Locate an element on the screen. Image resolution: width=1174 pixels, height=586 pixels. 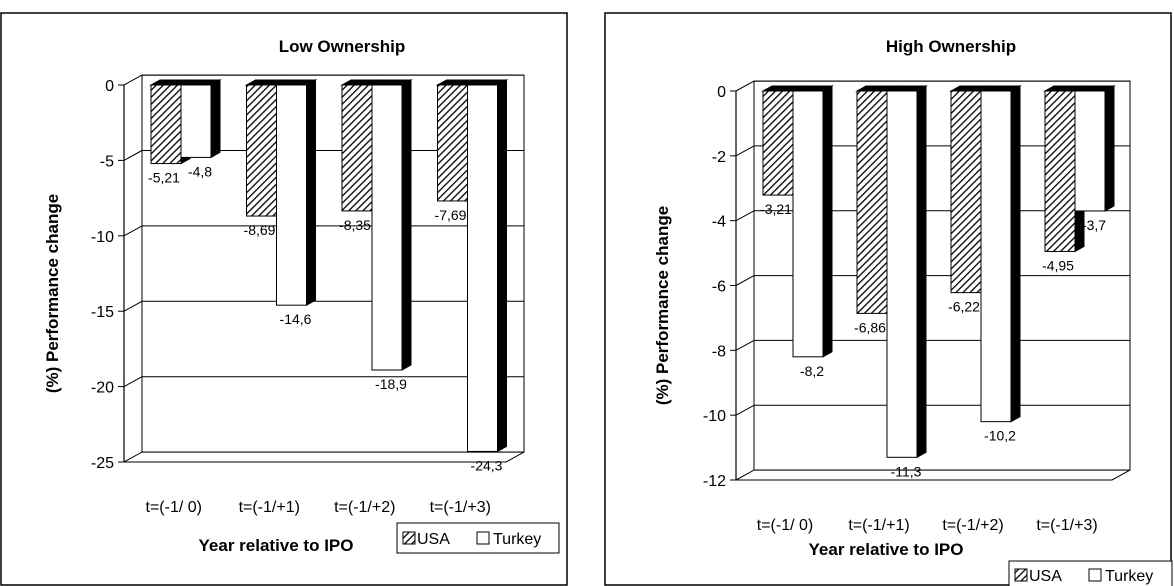
y-tick-label: -4 is located at coordinates (719, 222).